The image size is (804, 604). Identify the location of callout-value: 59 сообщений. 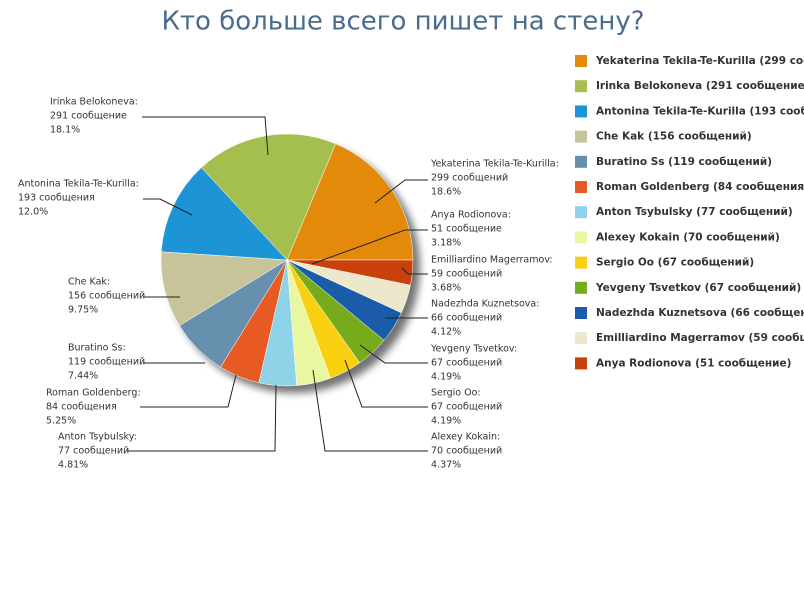
(466, 274).